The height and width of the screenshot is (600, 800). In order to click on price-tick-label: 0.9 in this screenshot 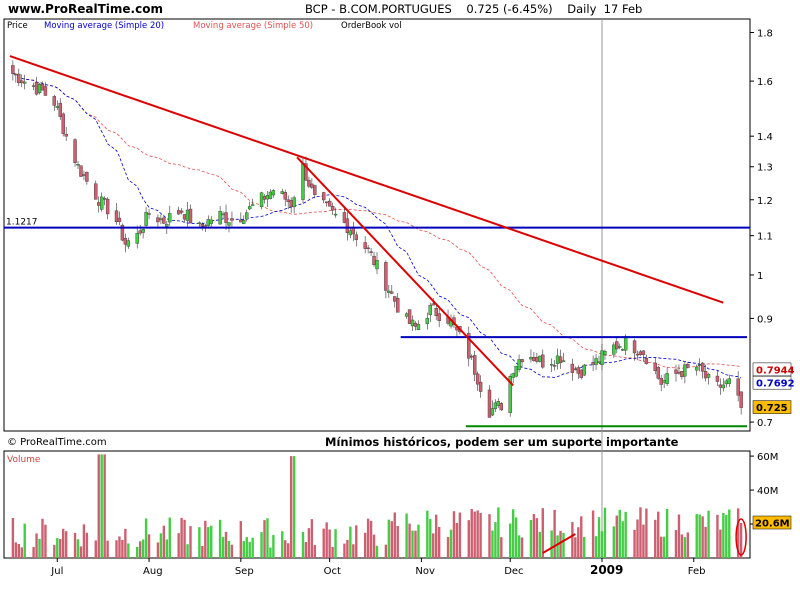, I will do `click(765, 319)`.